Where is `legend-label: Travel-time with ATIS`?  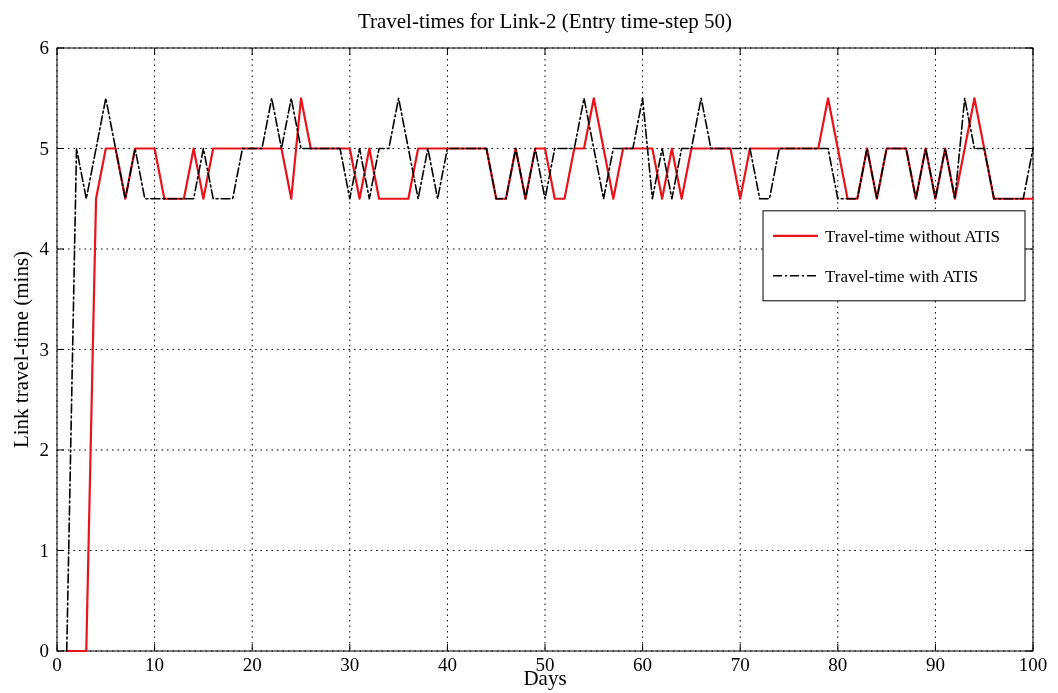
legend-label: Travel-time with ATIS is located at coordinates (902, 276).